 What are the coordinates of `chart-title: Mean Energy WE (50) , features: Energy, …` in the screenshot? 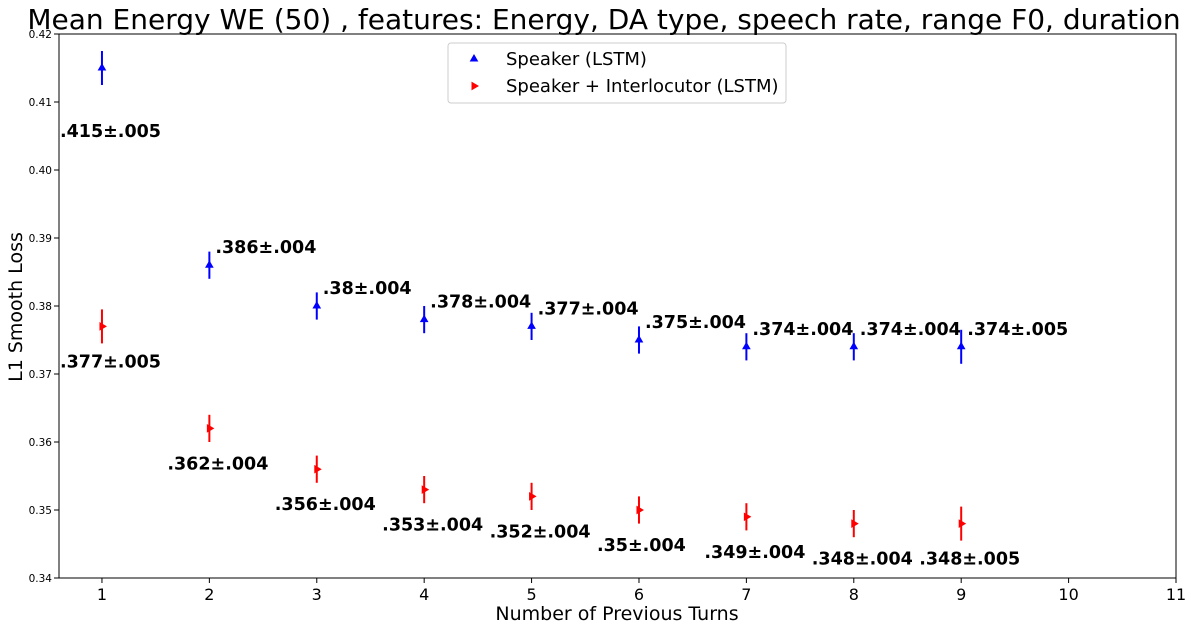 It's located at (603, 19).